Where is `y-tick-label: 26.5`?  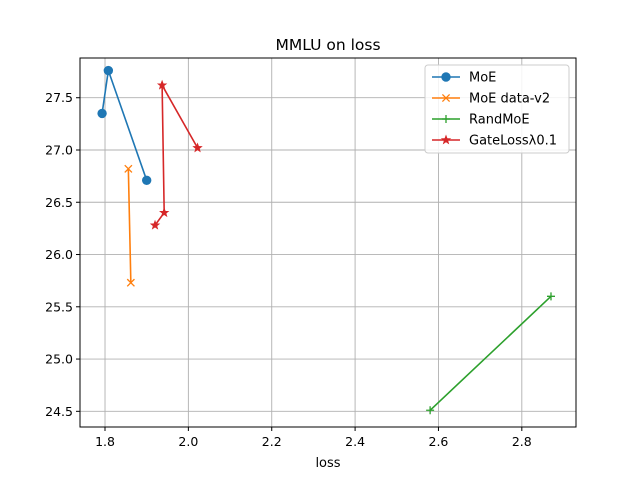 y-tick-label: 26.5 is located at coordinates (59, 202).